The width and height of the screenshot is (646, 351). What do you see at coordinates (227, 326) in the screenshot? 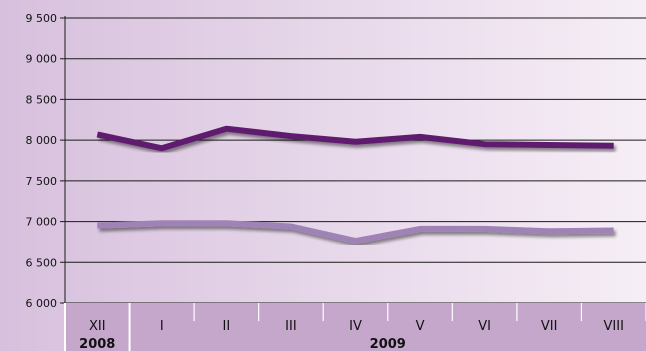
I see `x-tick-label: II` at bounding box center [227, 326].